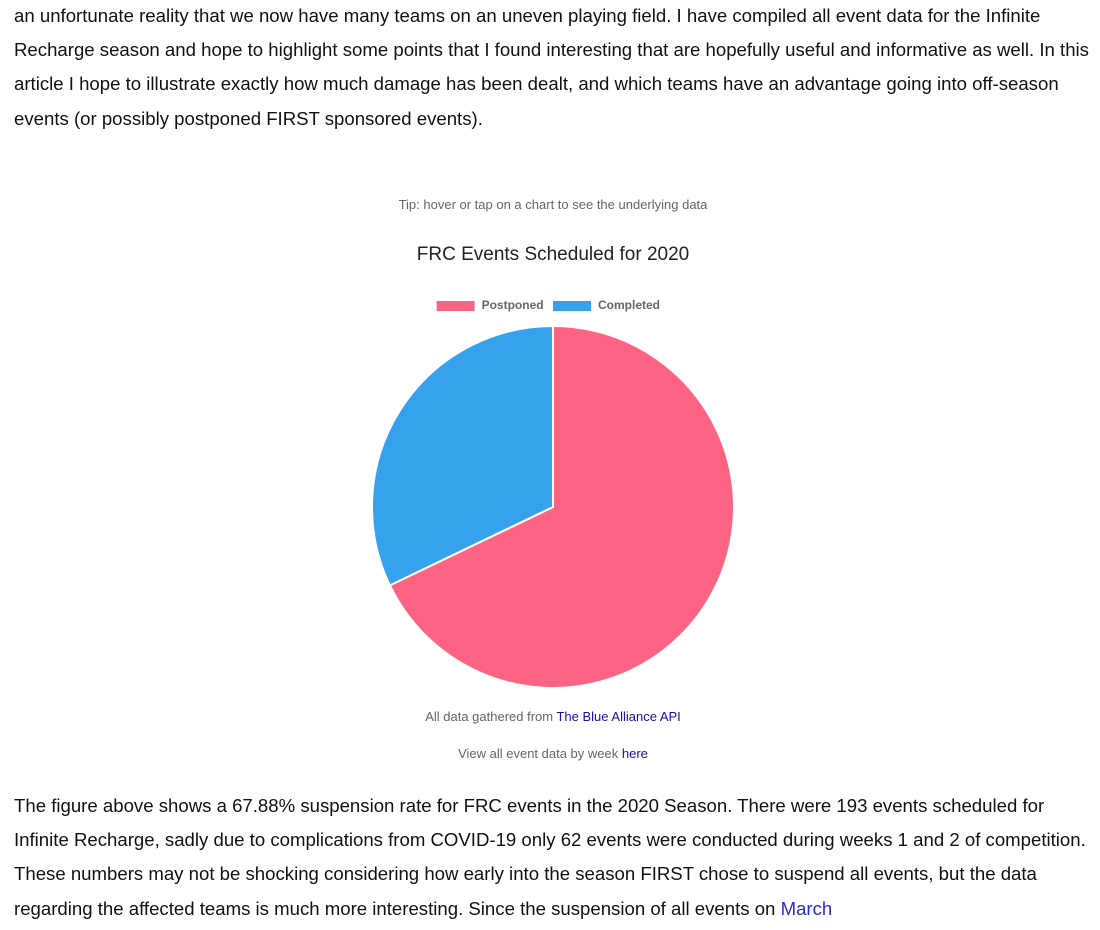  I want to click on source-link: The Blue Alliance API, so click(618, 716).